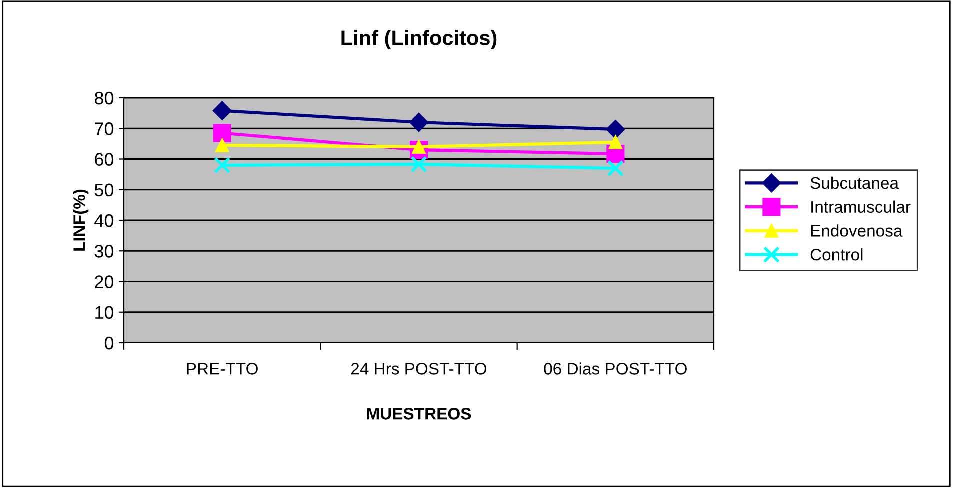 This screenshot has height=488, width=953. I want to click on y-tick-label: 30, so click(104, 251).